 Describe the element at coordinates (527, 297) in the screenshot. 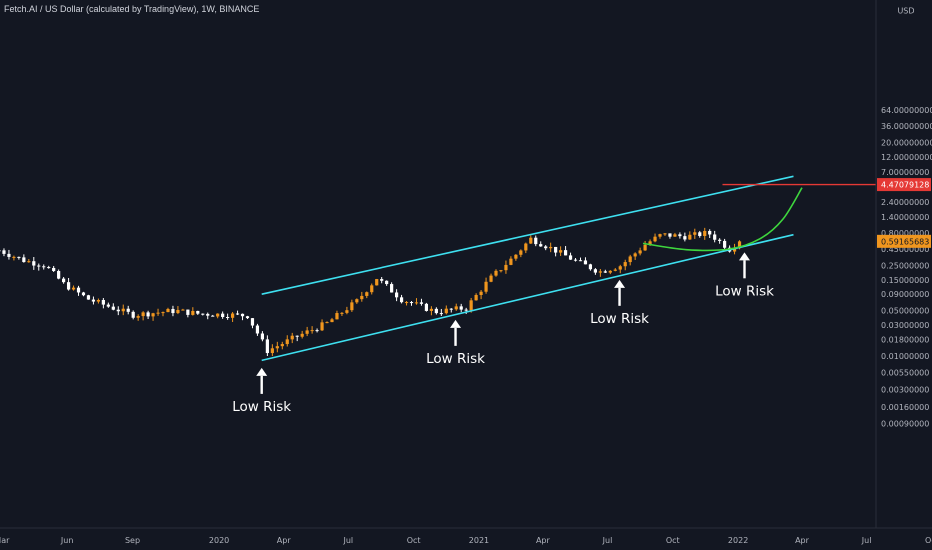

I see `channel-lower-line` at that location.